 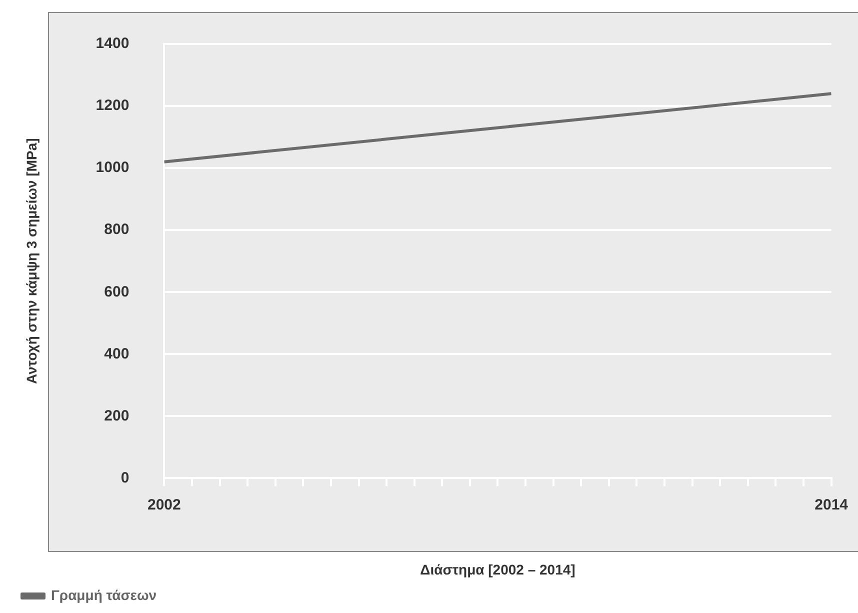 I want to click on x-tick-label: 2002, so click(x=164, y=505).